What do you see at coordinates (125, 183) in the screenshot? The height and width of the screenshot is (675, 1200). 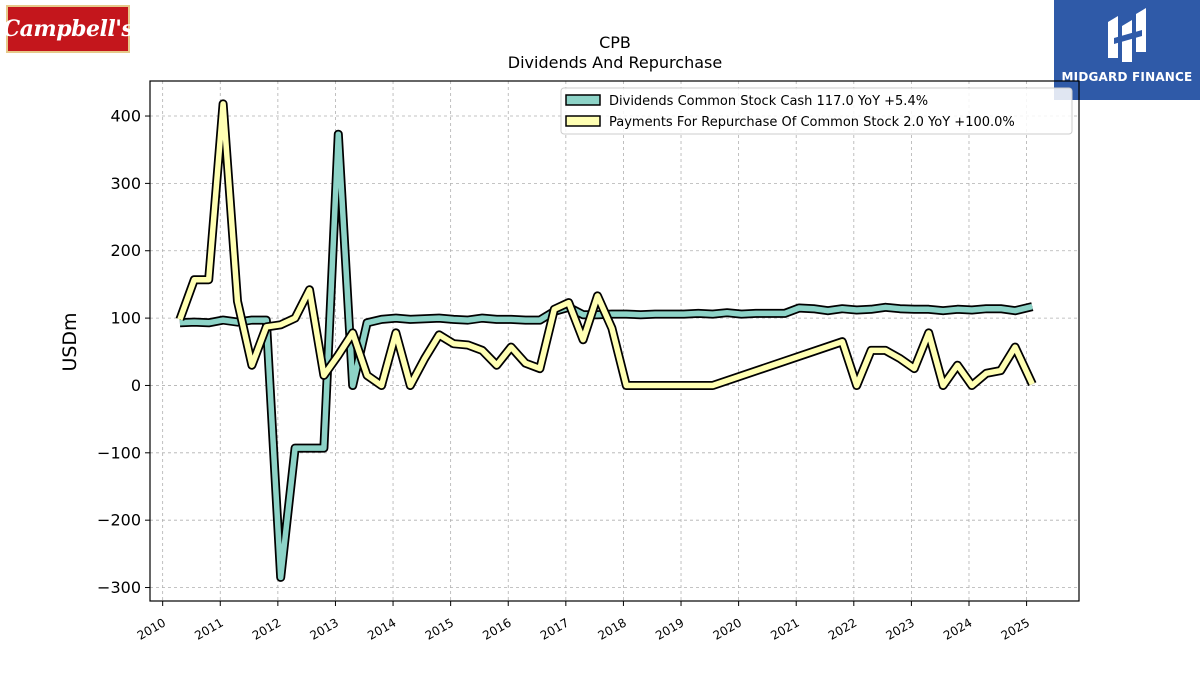 I see `y-tick-label: 300` at bounding box center [125, 183].